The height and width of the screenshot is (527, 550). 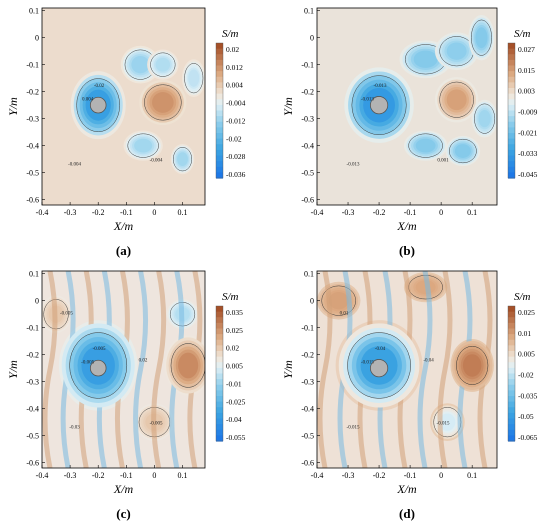 I want to click on colorbar-tick-label: -0.035, so click(x=528, y=395).